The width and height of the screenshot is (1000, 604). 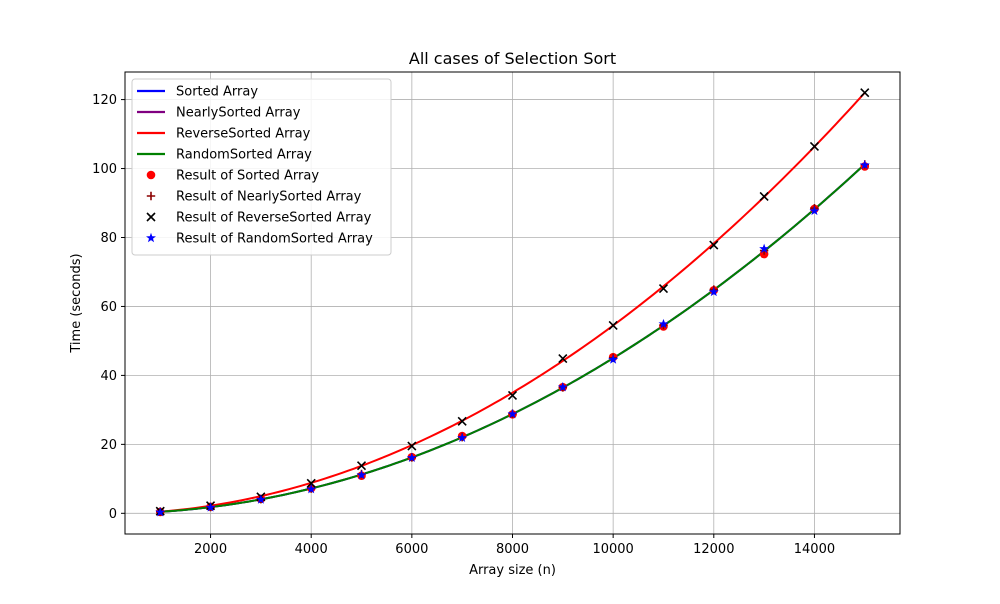 What do you see at coordinates (113, 514) in the screenshot?
I see `y-tick-label: 0` at bounding box center [113, 514].